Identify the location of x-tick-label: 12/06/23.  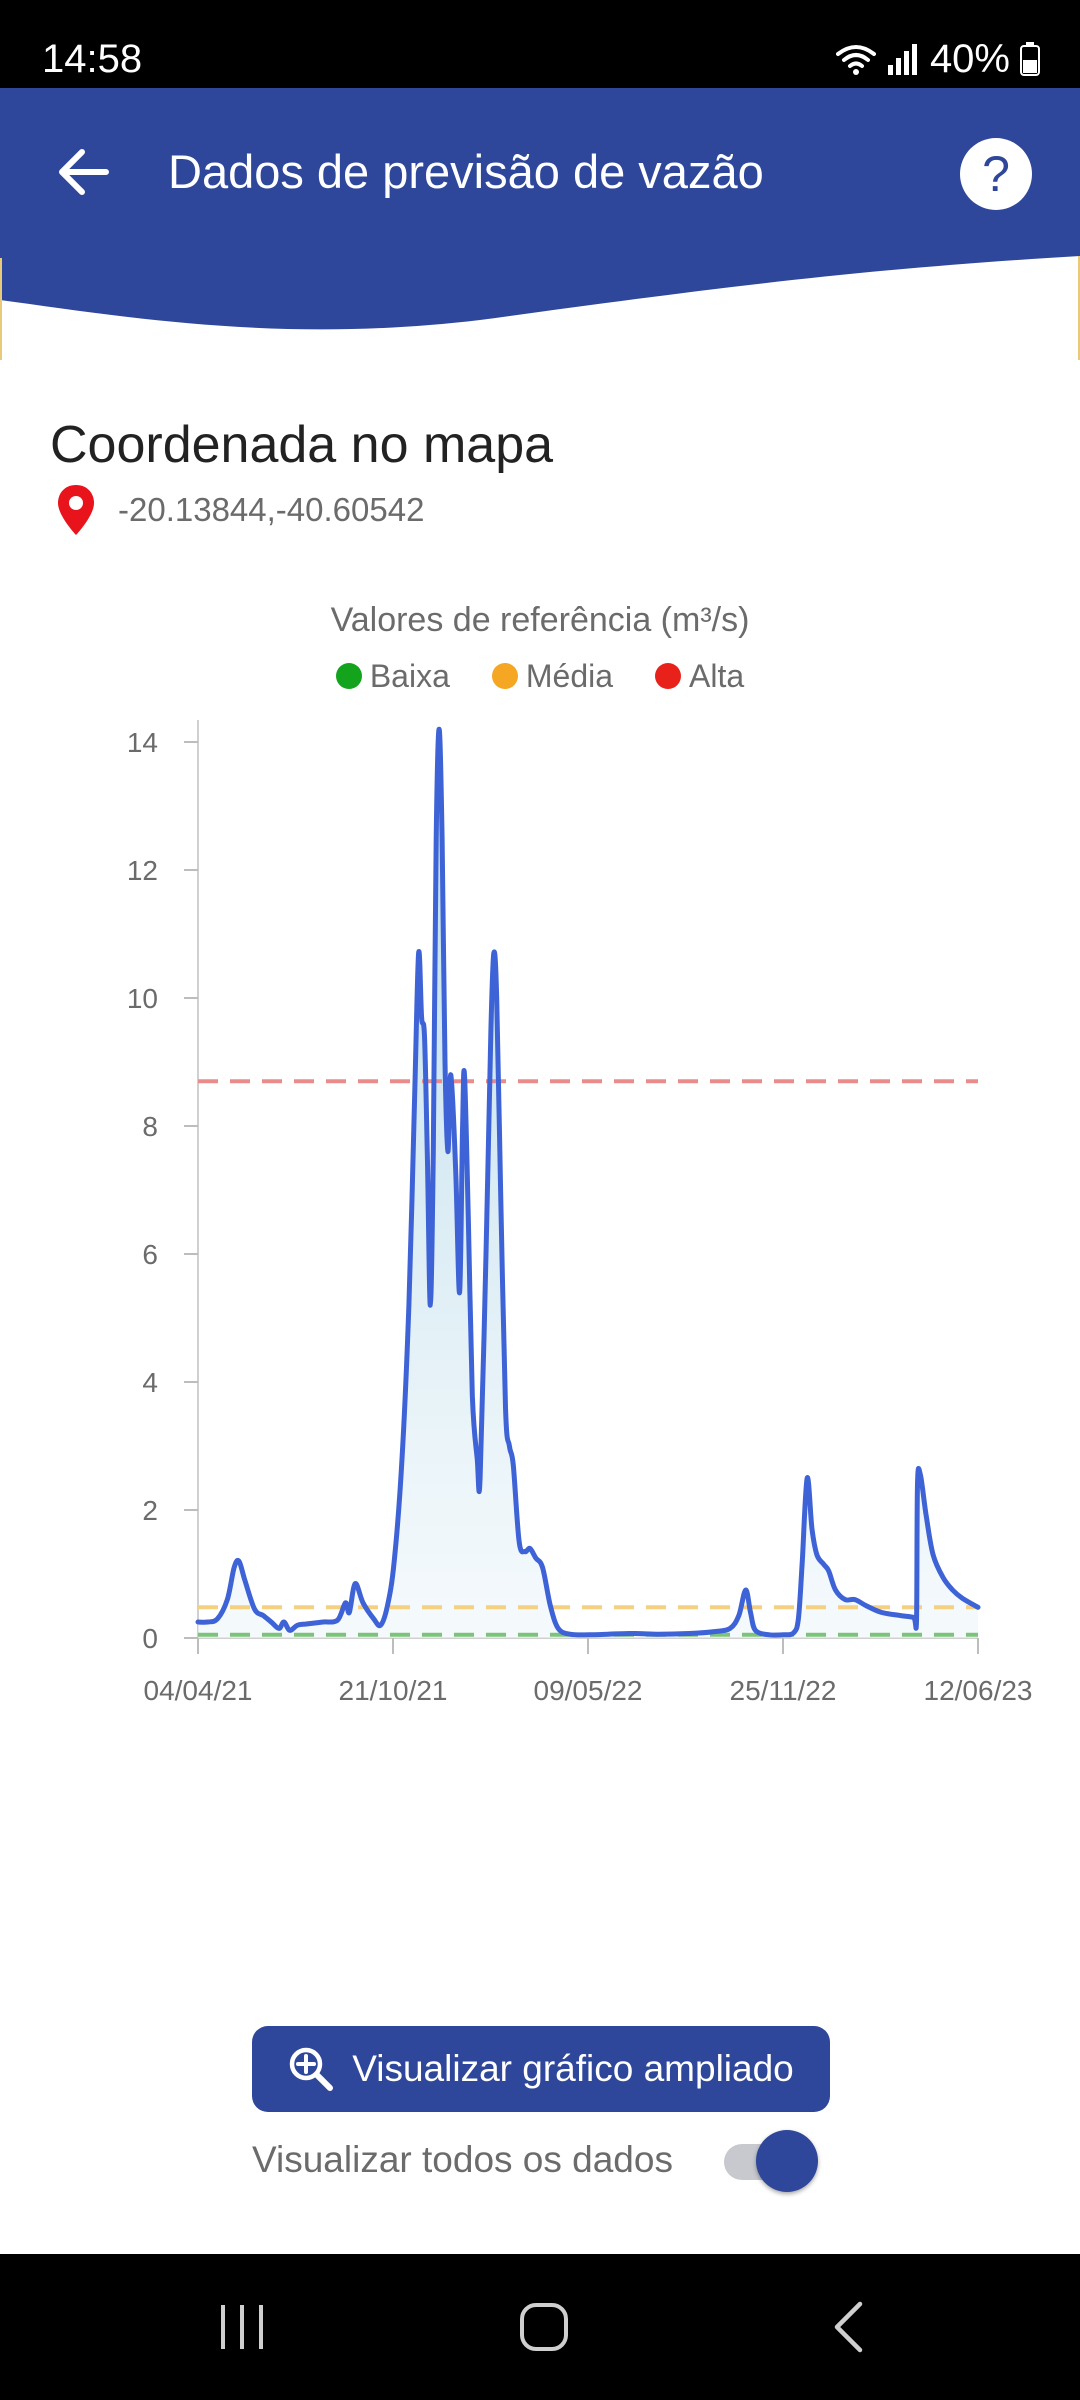
(978, 1690).